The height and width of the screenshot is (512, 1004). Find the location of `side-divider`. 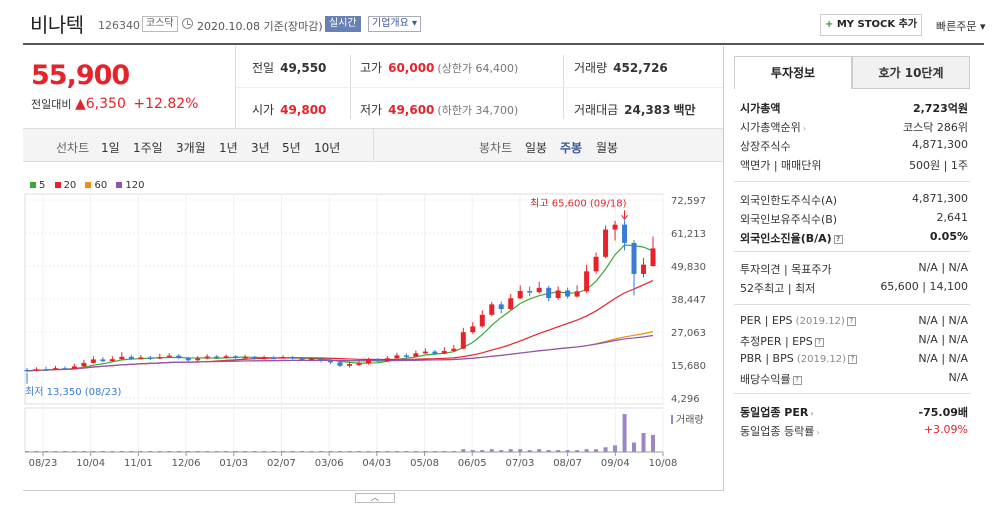

side-divider is located at coordinates (852, 304).